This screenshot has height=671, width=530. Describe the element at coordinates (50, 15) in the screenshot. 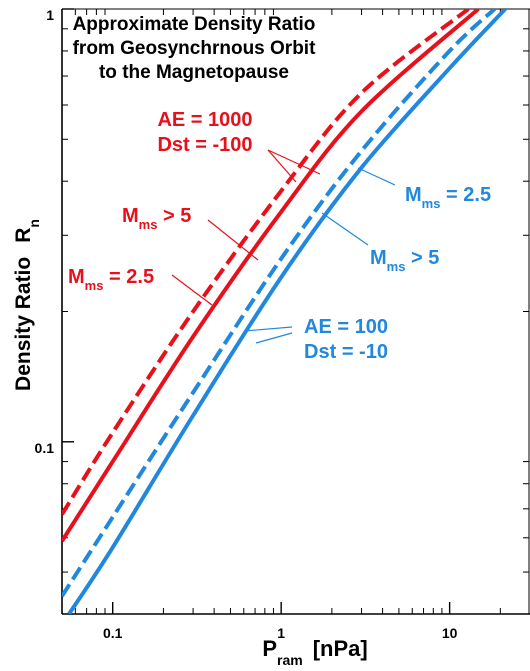

I see `y-tick-label-1: 1` at that location.